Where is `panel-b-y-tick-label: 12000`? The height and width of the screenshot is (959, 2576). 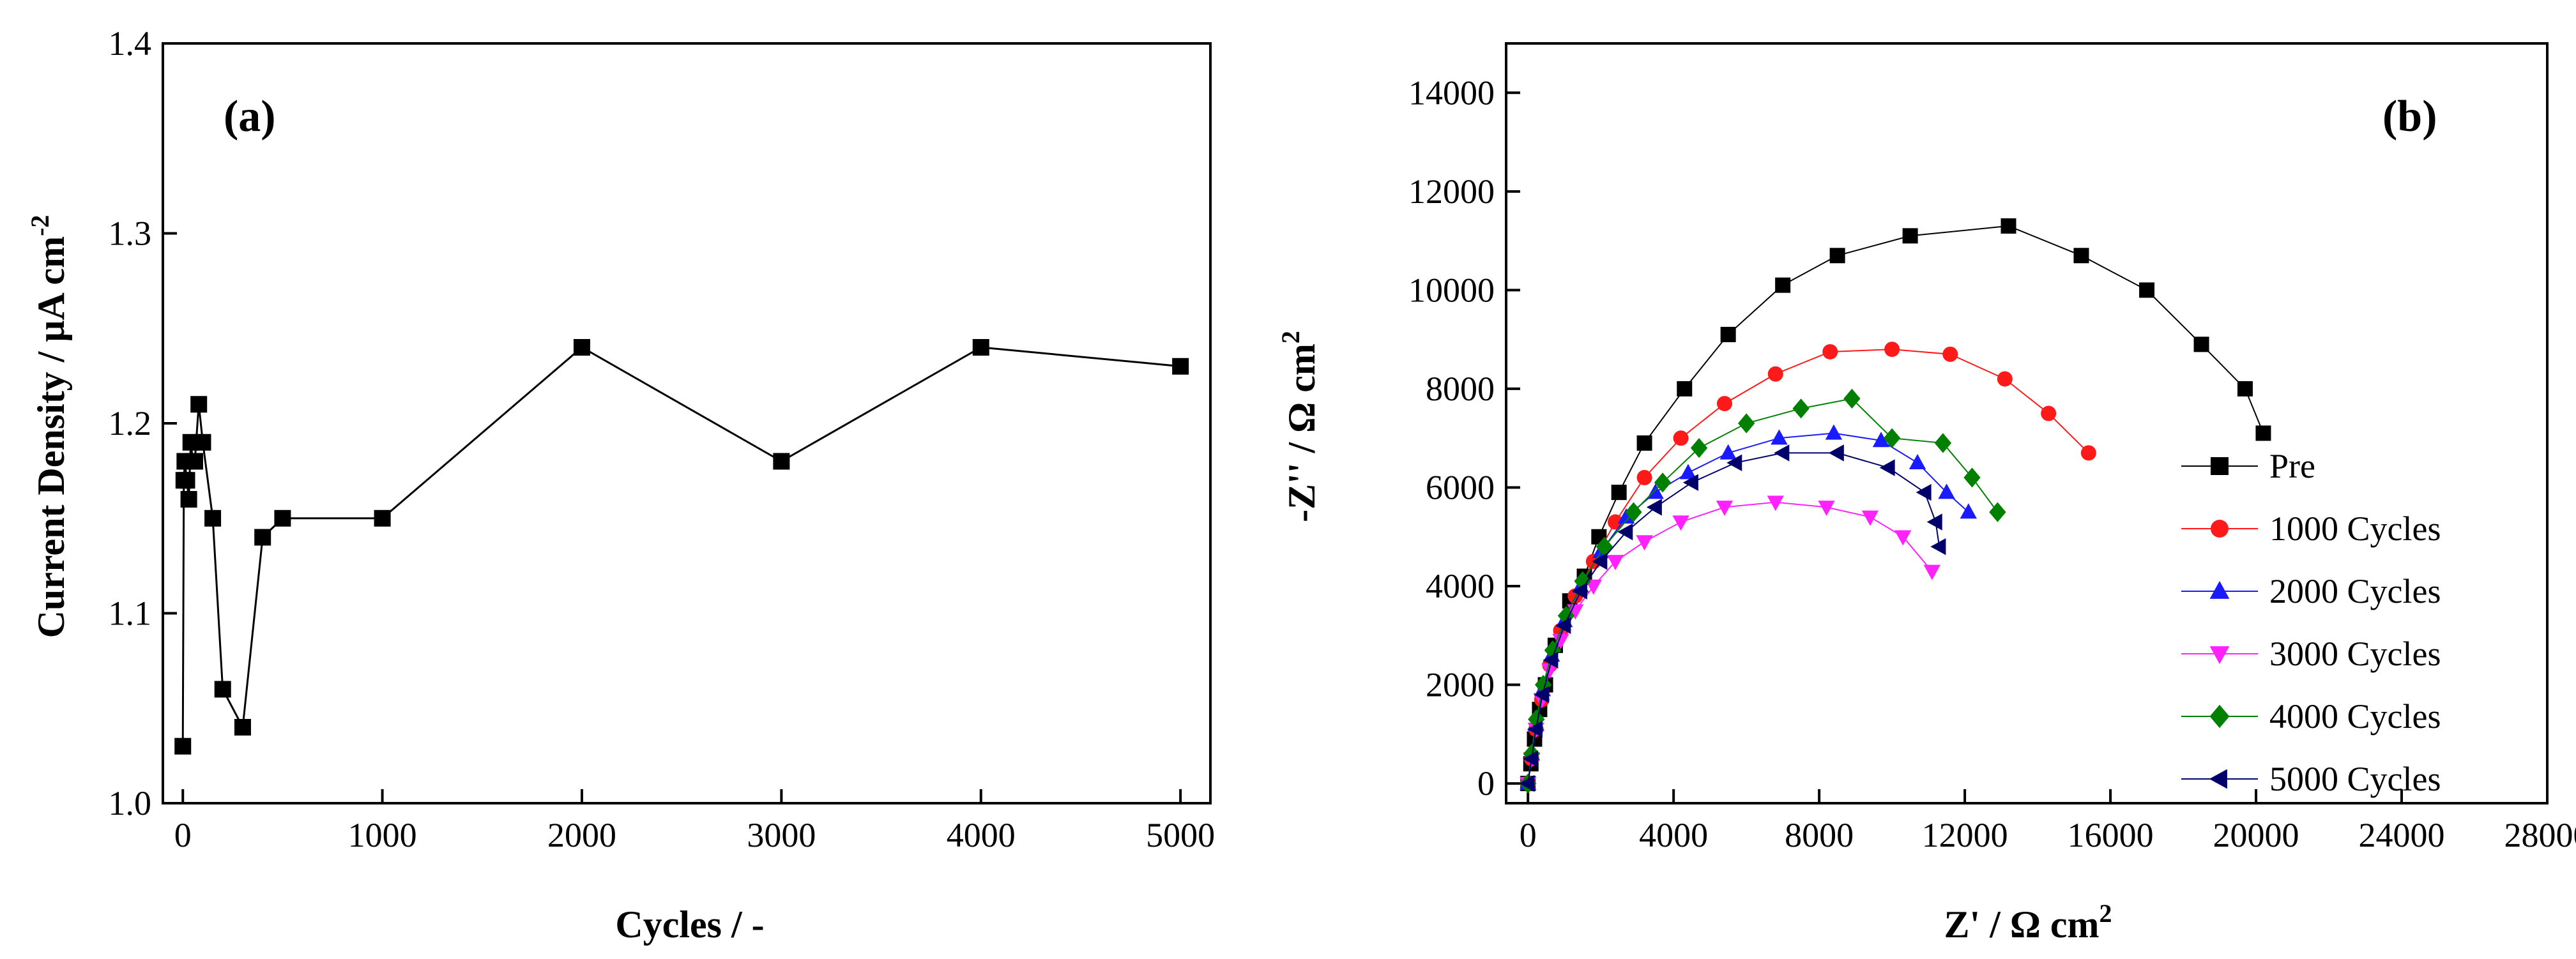
panel-b-y-tick-label: 12000 is located at coordinates (1451, 192).